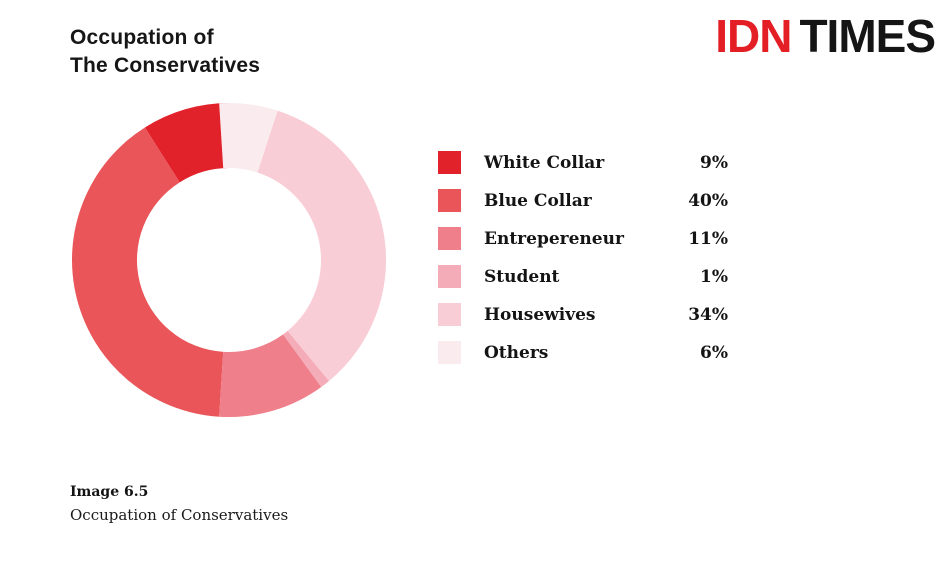  I want to click on caption-number: Image 6.5, so click(109, 492).